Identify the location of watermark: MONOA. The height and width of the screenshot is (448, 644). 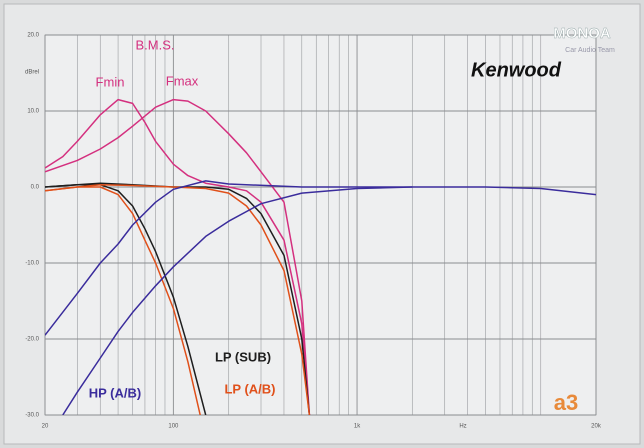
(582, 33).